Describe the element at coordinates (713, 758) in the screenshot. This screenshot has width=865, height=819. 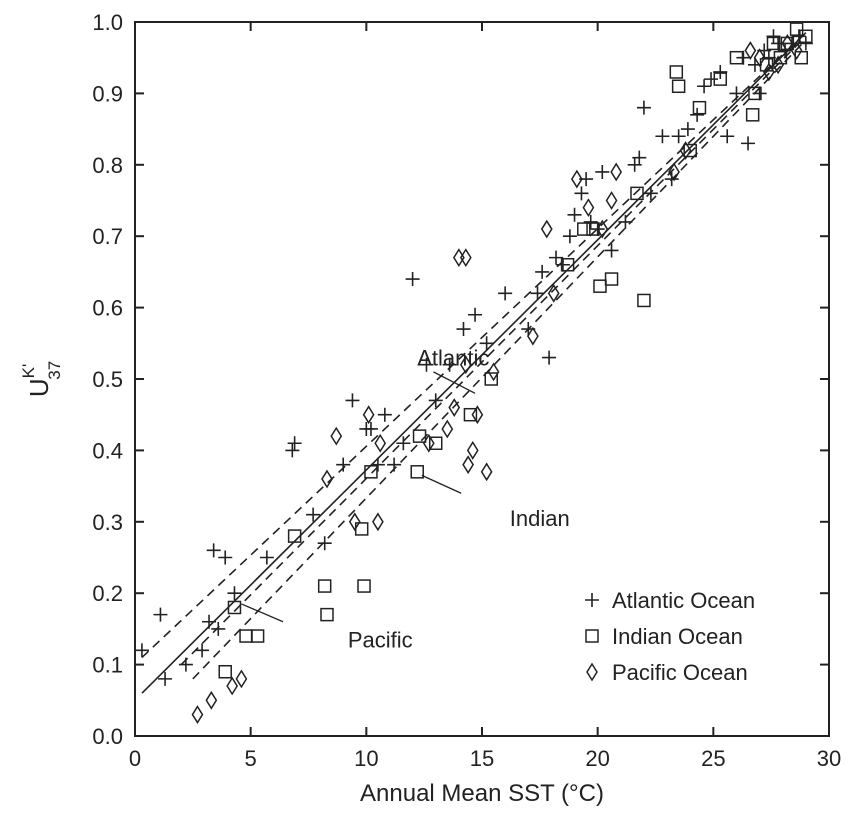
I see `x-tick-label: 25` at that location.